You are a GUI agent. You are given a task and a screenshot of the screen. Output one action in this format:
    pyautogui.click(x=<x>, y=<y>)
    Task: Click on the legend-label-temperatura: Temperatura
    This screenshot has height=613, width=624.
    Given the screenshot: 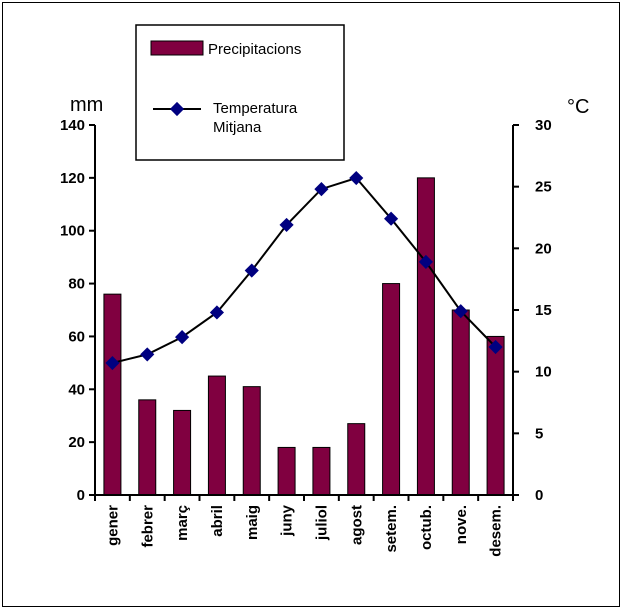 What is the action you would take?
    pyautogui.click(x=255, y=108)
    